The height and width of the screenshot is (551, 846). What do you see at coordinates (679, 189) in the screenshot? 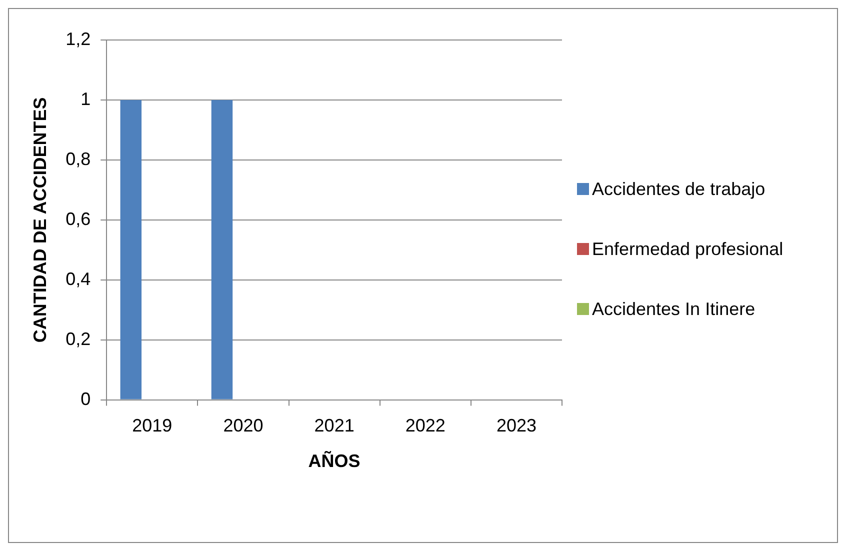
I see `legend-label: Accidentes de trabajo` at bounding box center [679, 189].